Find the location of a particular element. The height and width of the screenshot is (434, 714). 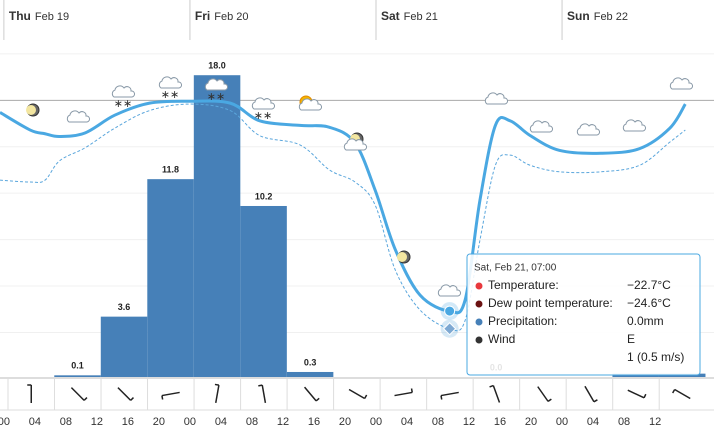

day-label: Fri Feb 20 is located at coordinates (222, 16).